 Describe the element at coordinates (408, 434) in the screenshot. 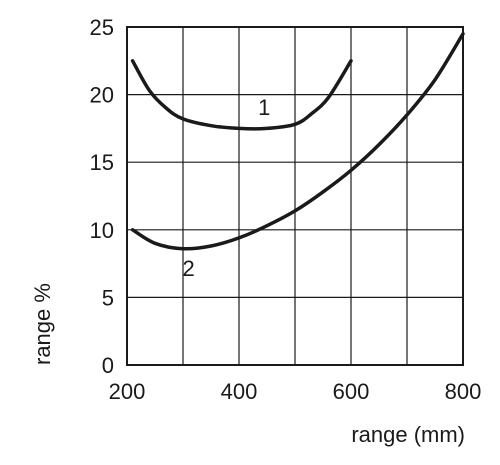

I see `x-axis-label: range (mm)` at that location.